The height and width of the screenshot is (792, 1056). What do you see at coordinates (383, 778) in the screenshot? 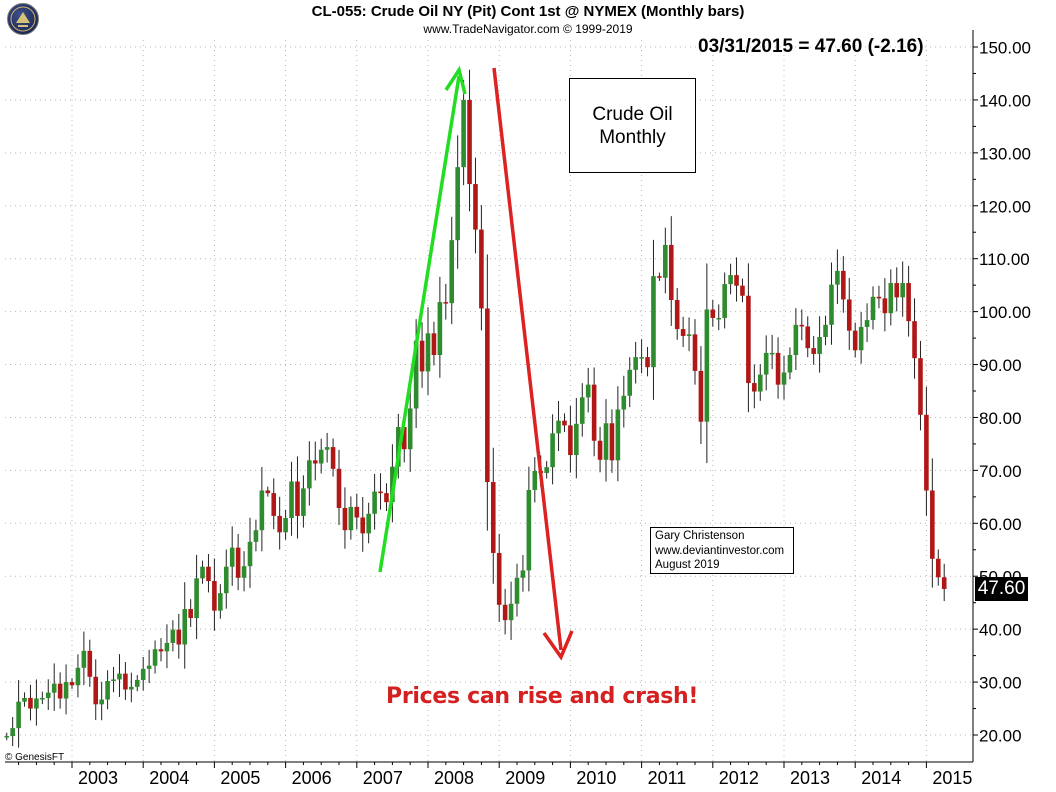
I see `x-tick-label: 2007` at bounding box center [383, 778].